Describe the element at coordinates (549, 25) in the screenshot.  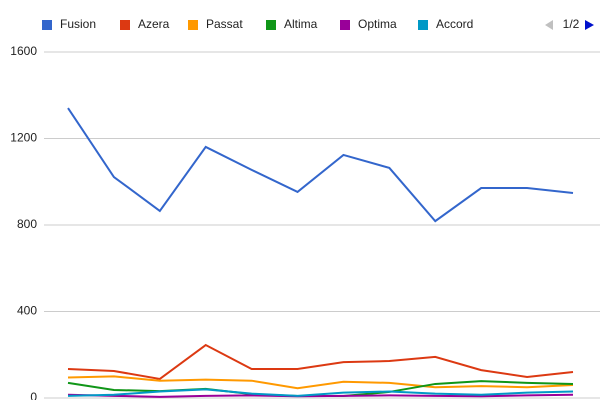
I see `legend-prev-arrow` at that location.